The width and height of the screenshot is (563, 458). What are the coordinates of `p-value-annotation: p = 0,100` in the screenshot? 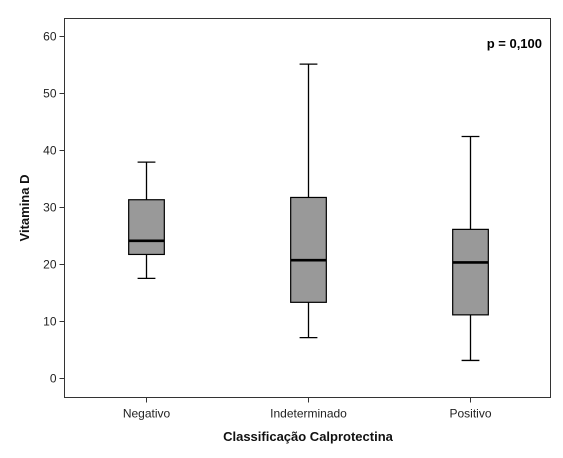 It's located at (514, 43).